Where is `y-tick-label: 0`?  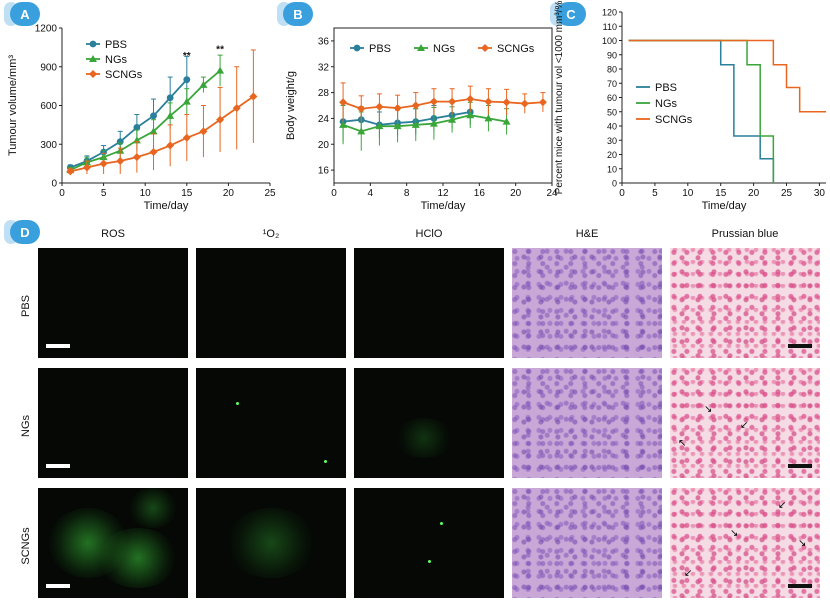
y-tick-label: 0 is located at coordinates (54, 184).